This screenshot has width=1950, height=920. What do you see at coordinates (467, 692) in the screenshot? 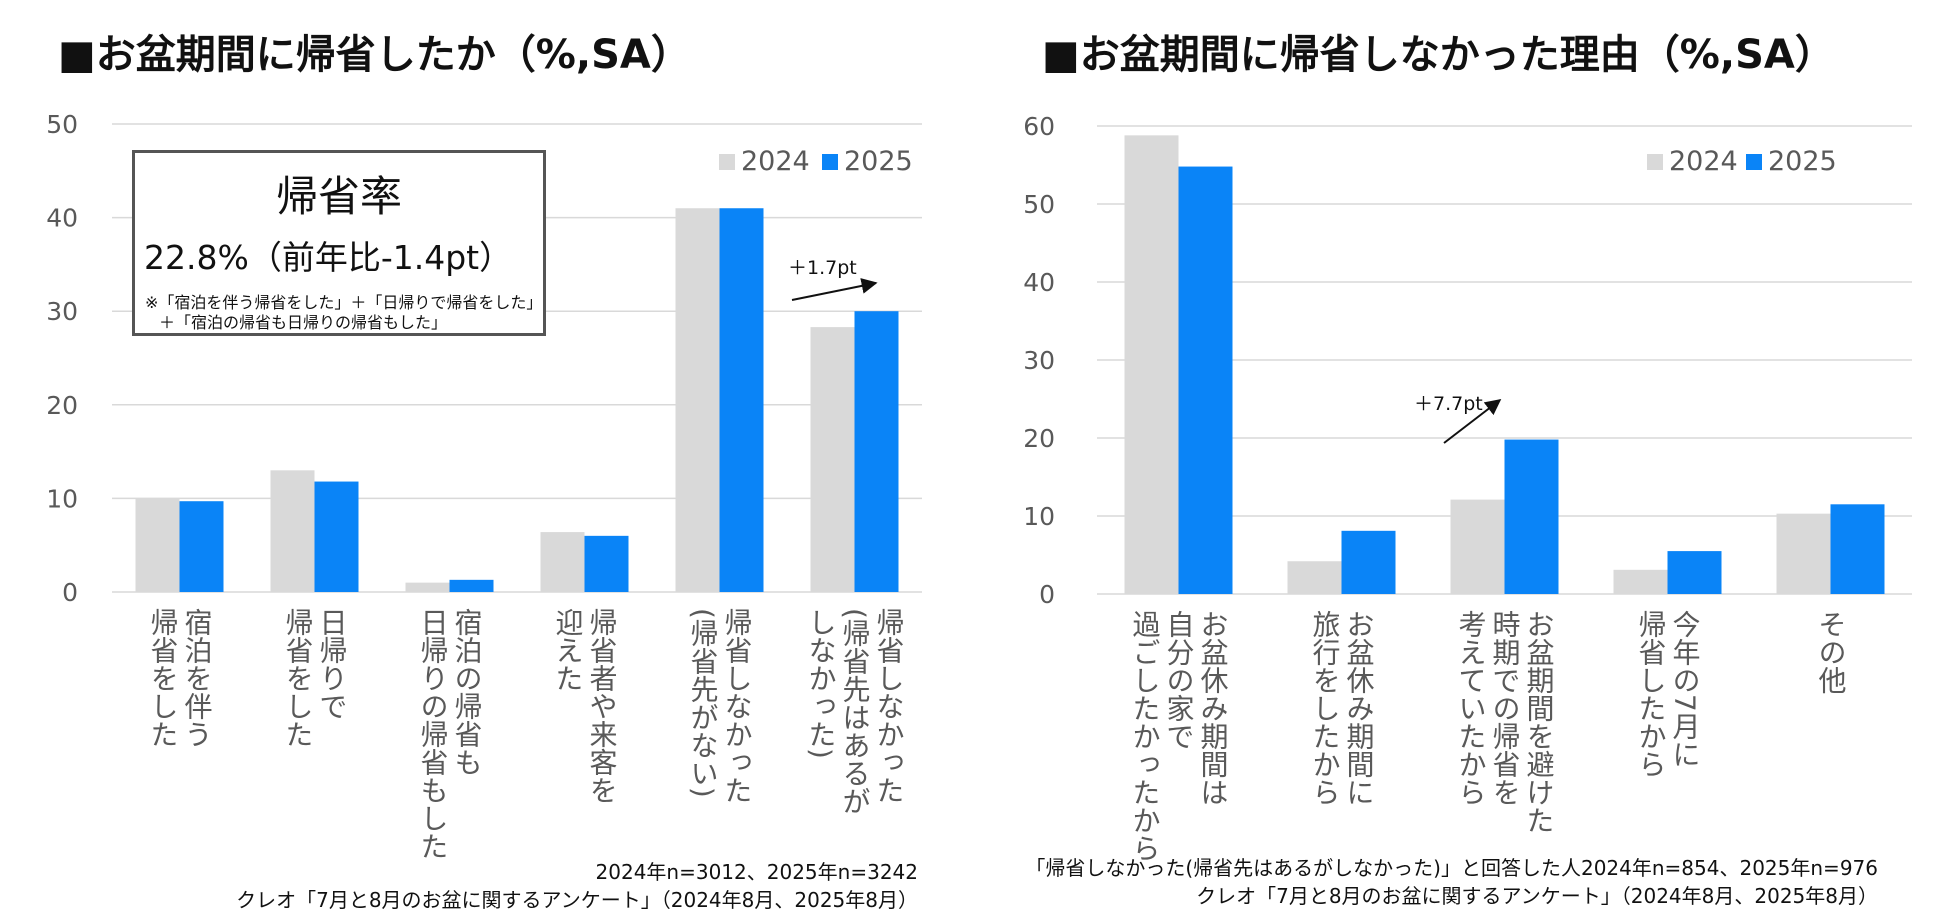
I see `left-category-label-line: 宿泊の帰省も` at bounding box center [467, 692].